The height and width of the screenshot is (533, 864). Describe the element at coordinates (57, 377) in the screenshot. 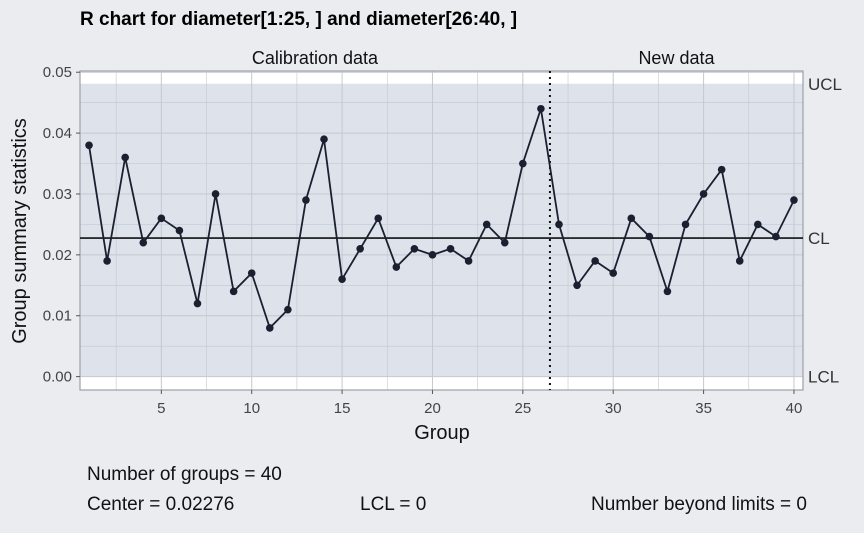

I see `y-tick-label: 0.00` at that location.